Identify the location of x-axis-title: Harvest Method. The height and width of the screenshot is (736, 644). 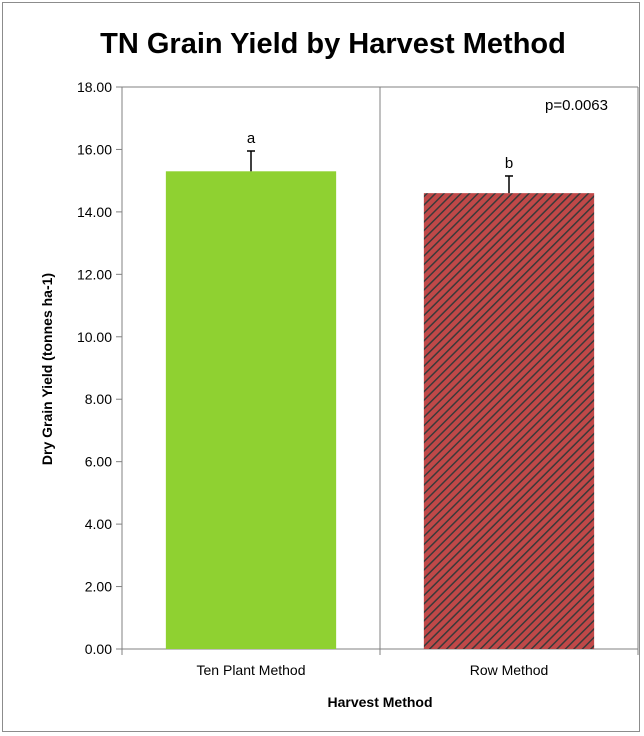
(379, 702).